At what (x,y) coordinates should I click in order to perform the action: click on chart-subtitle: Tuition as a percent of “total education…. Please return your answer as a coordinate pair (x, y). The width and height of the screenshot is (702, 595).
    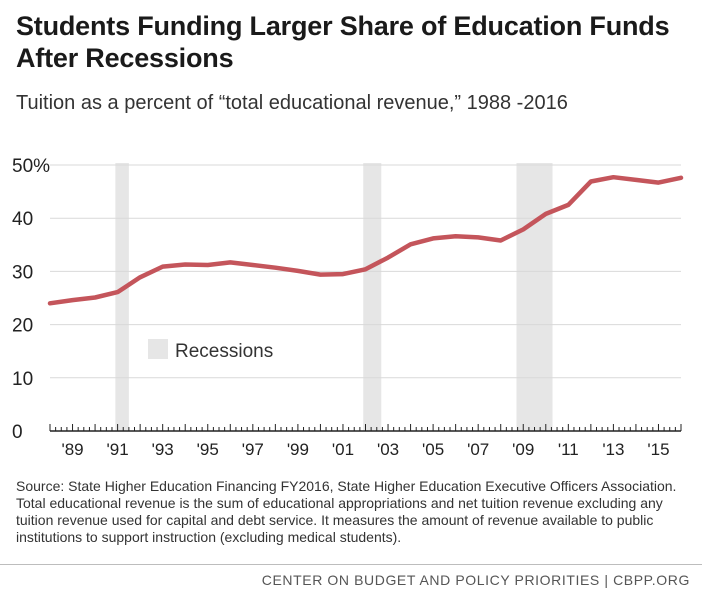
    Looking at the image, I should click on (292, 103).